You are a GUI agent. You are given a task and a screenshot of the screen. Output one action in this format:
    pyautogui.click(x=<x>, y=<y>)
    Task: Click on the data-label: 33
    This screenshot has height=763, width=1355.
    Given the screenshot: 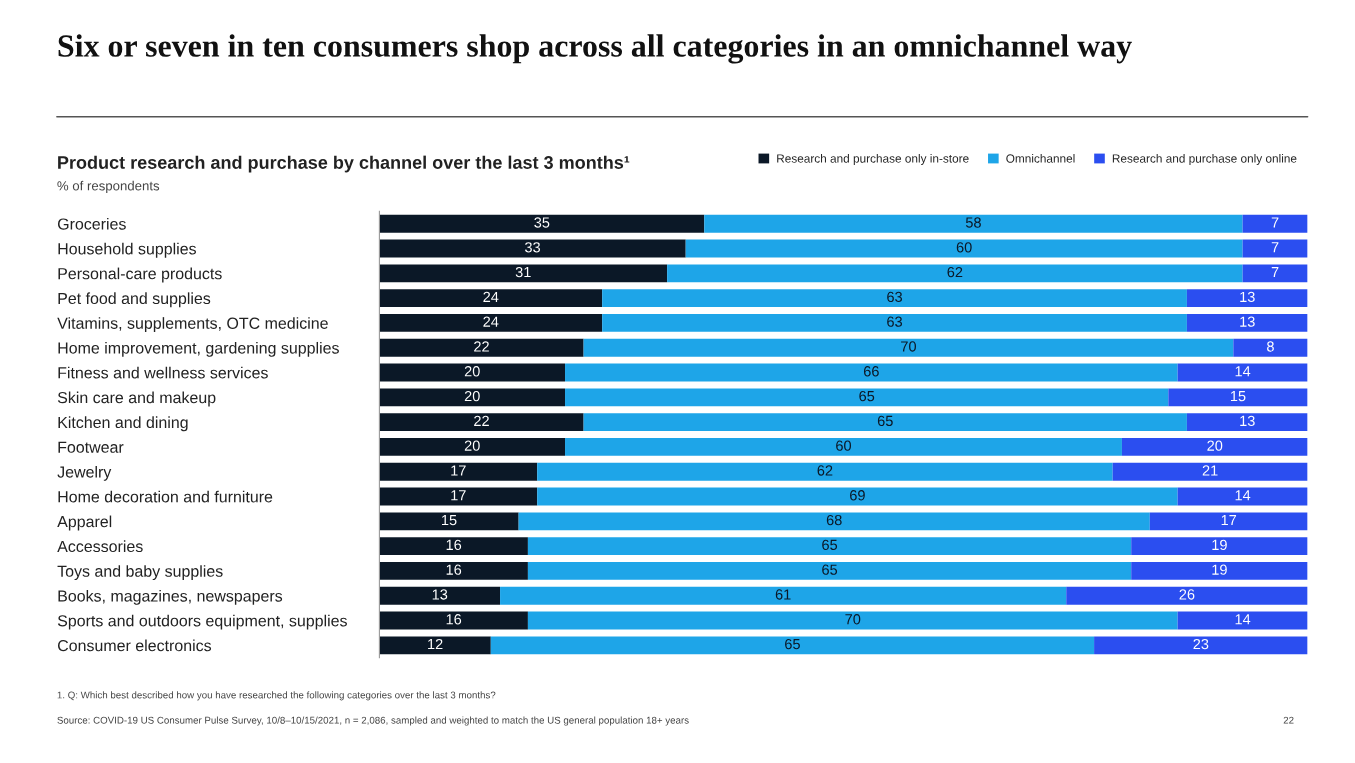 What is the action you would take?
    pyautogui.click(x=533, y=247)
    